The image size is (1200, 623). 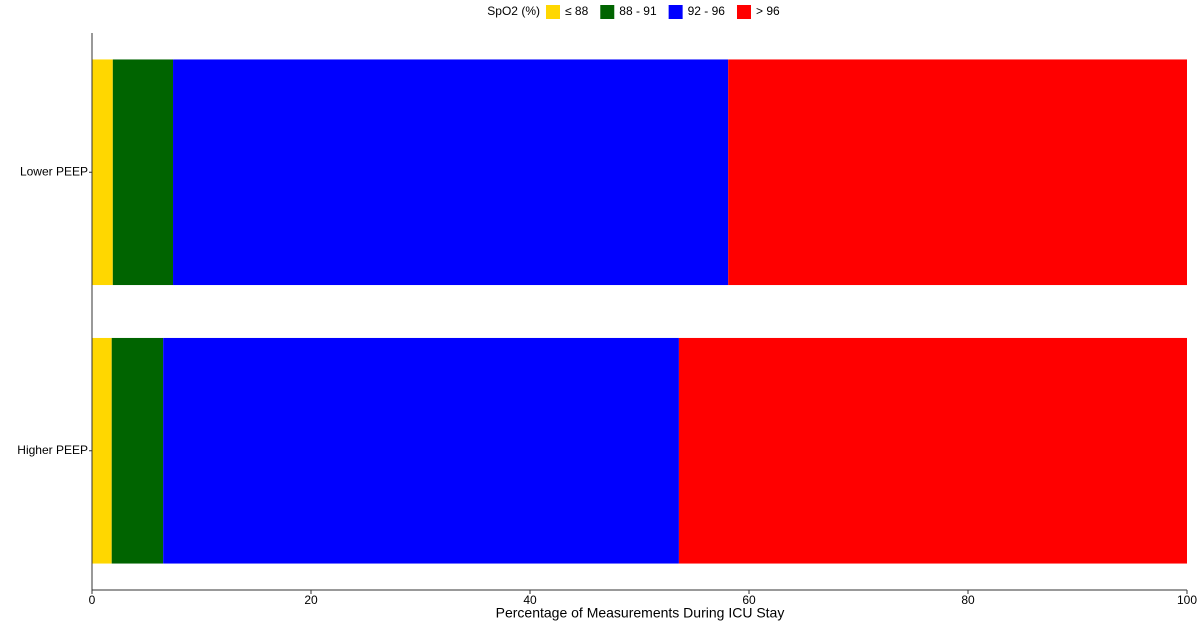 I want to click on x-tick-label: 60, so click(x=749, y=600).